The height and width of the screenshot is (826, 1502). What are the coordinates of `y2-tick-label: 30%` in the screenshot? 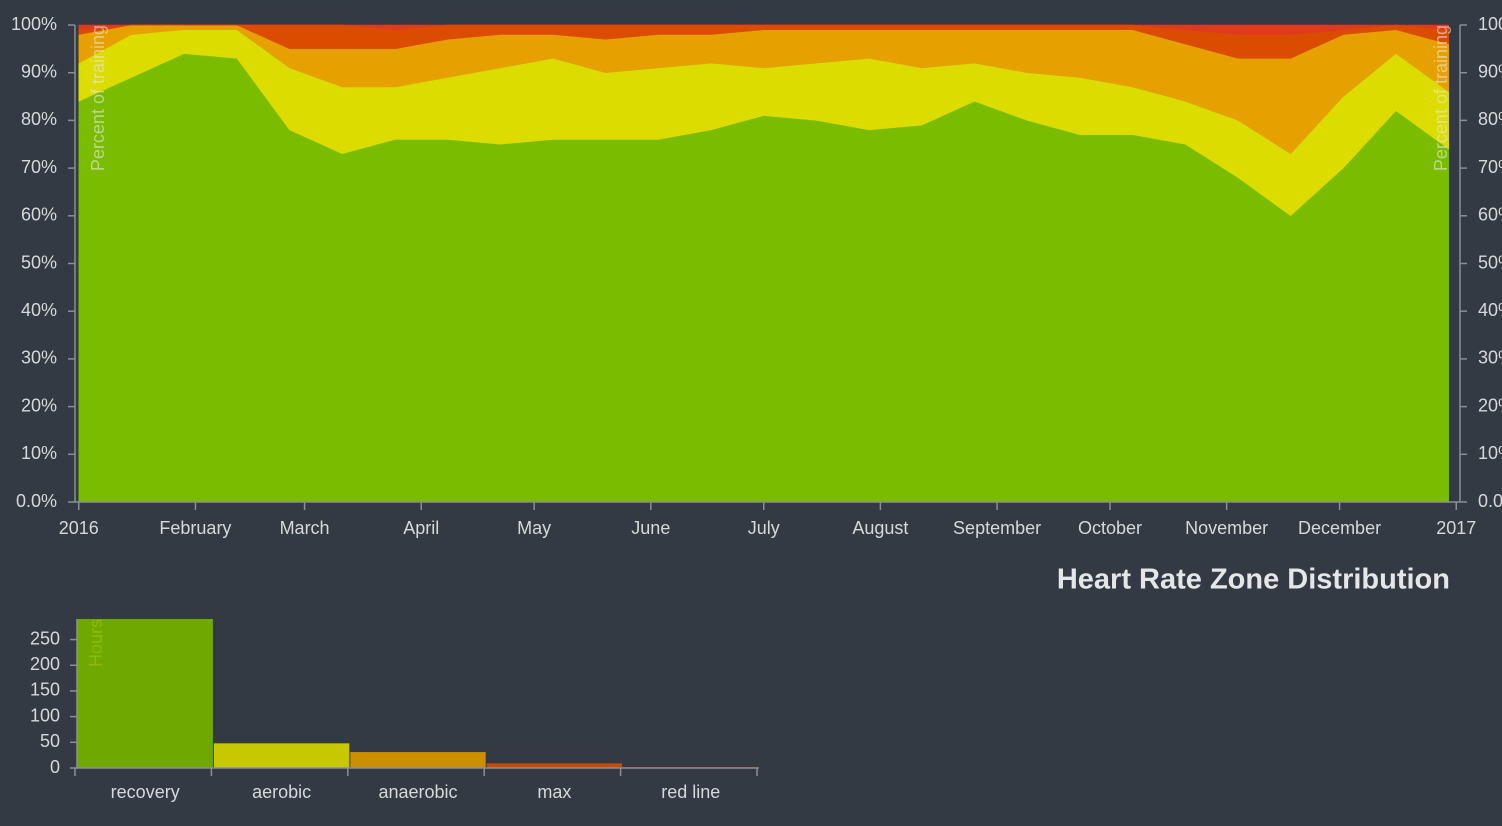 It's located at (1490, 358).